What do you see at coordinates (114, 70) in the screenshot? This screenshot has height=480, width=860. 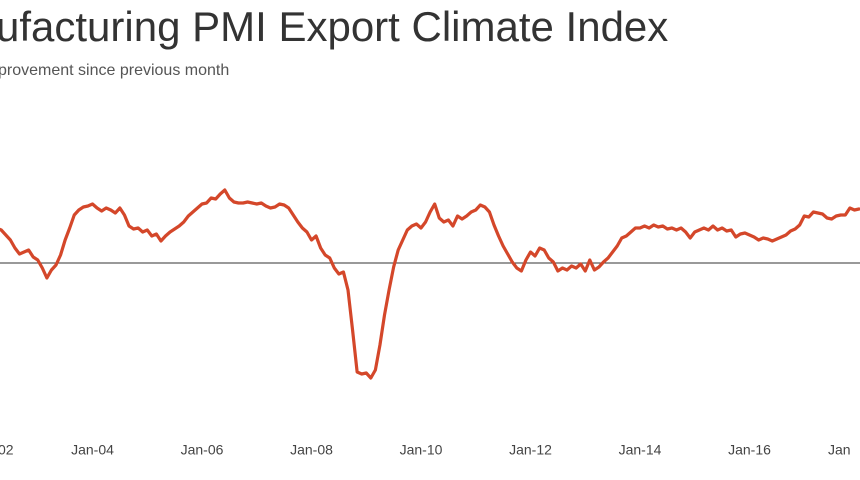 I see `chart-subtitle: provement since previous month` at bounding box center [114, 70].